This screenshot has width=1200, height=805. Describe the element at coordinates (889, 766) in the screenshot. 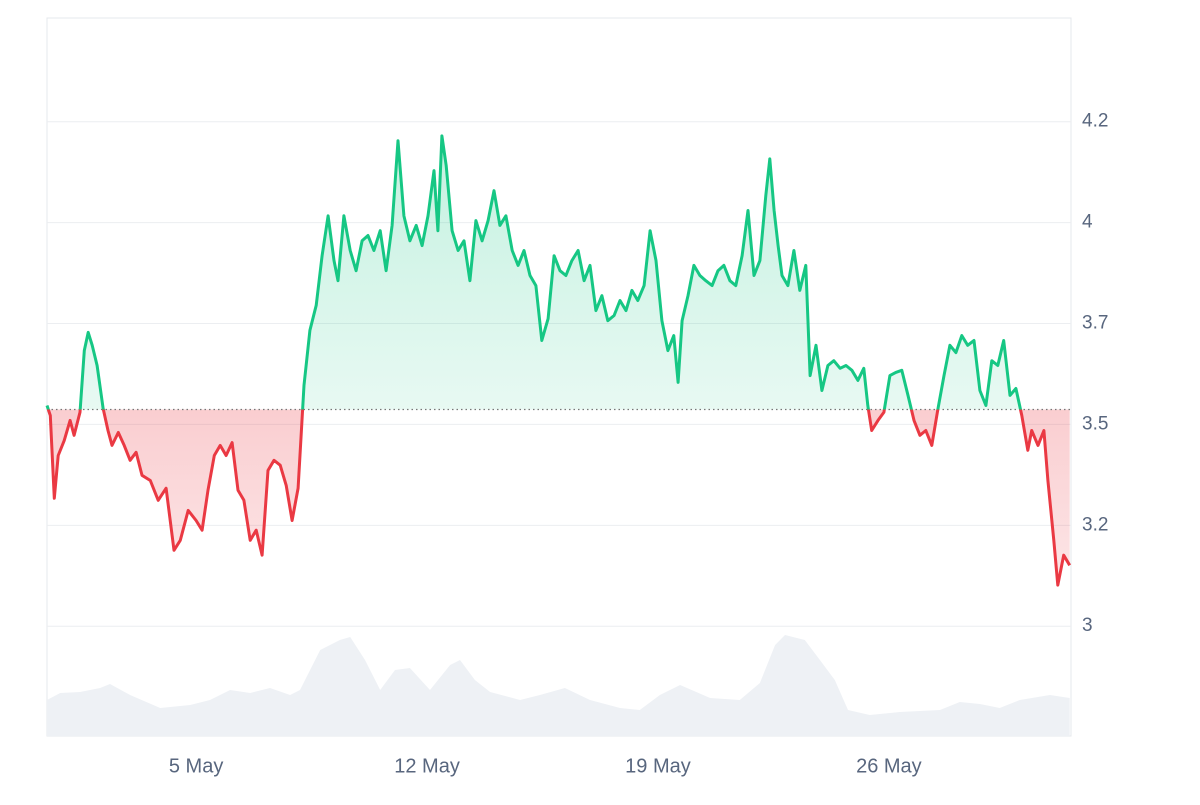

I see `x-tick-label: 26 May` at that location.